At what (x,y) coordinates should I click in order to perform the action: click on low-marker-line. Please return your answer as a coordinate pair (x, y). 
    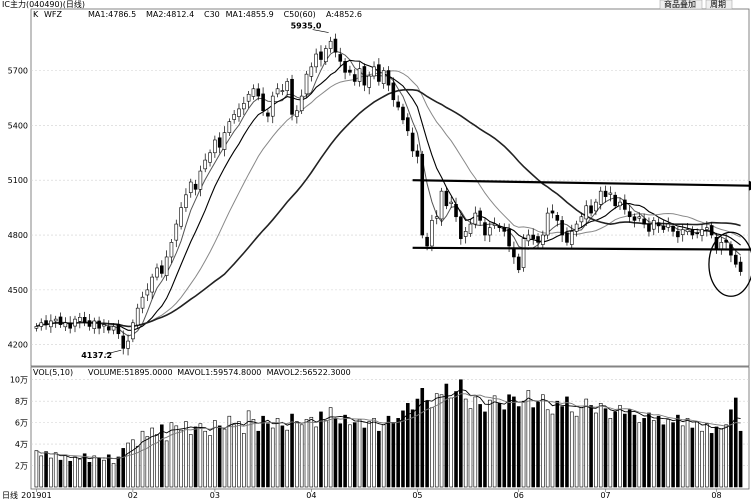
    Looking at the image, I should click on (113, 352).